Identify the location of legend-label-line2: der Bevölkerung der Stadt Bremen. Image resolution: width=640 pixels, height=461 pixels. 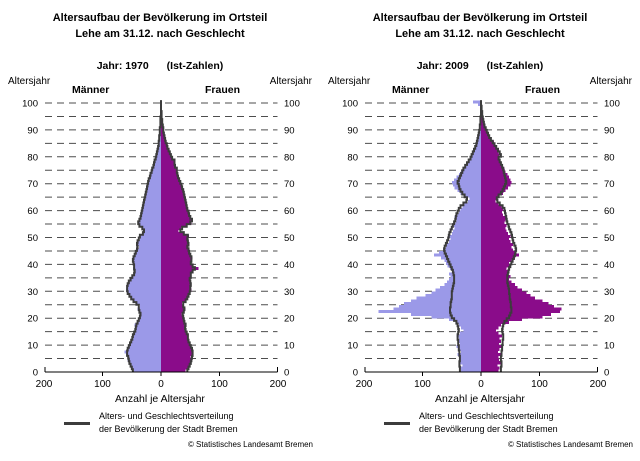
(168, 429).